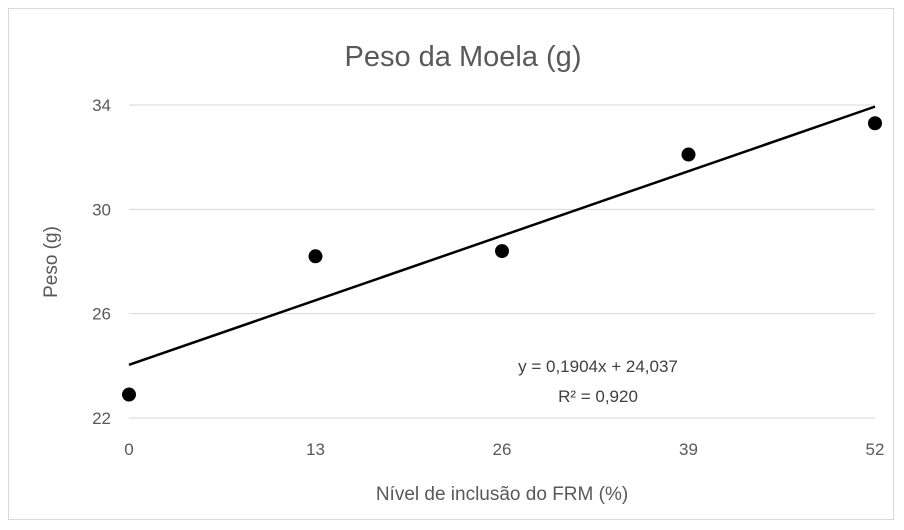  I want to click on x-tick-label: 26, so click(502, 449).